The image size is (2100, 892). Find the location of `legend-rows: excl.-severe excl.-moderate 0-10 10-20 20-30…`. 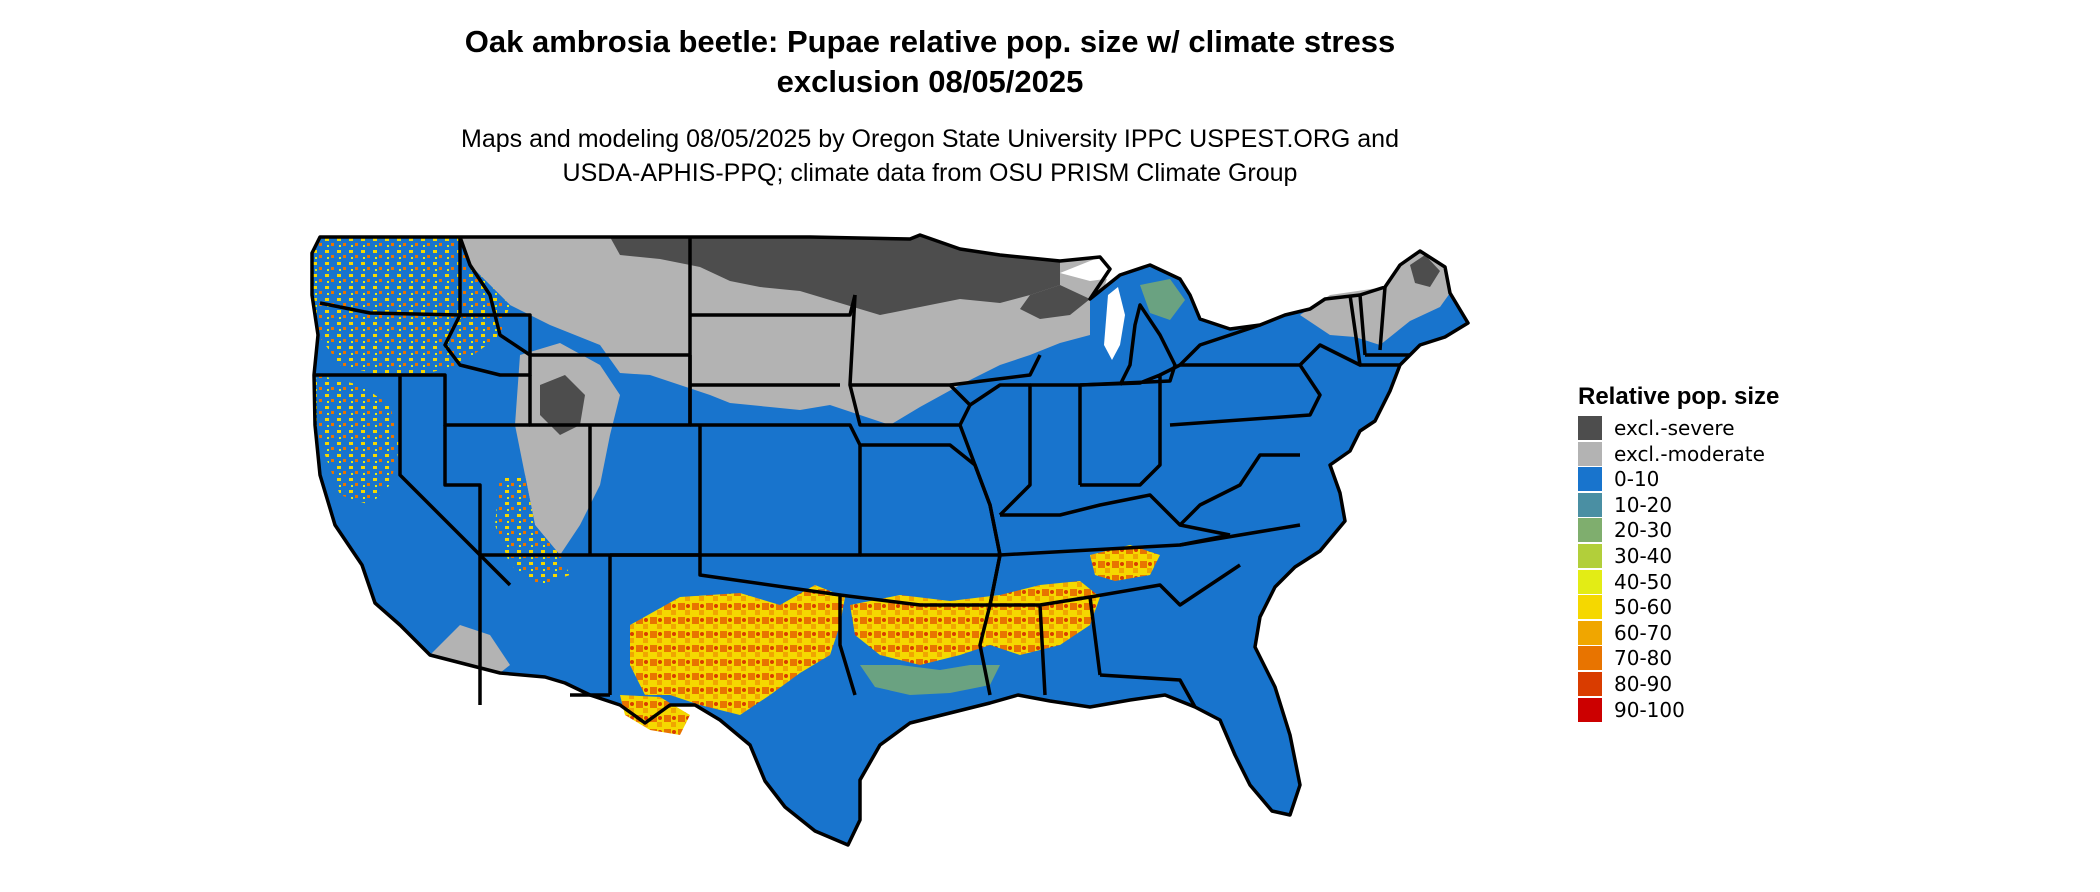

legend-rows: excl.-severe excl.-moderate 0-10 10-20 20-30… is located at coordinates (1678, 569).